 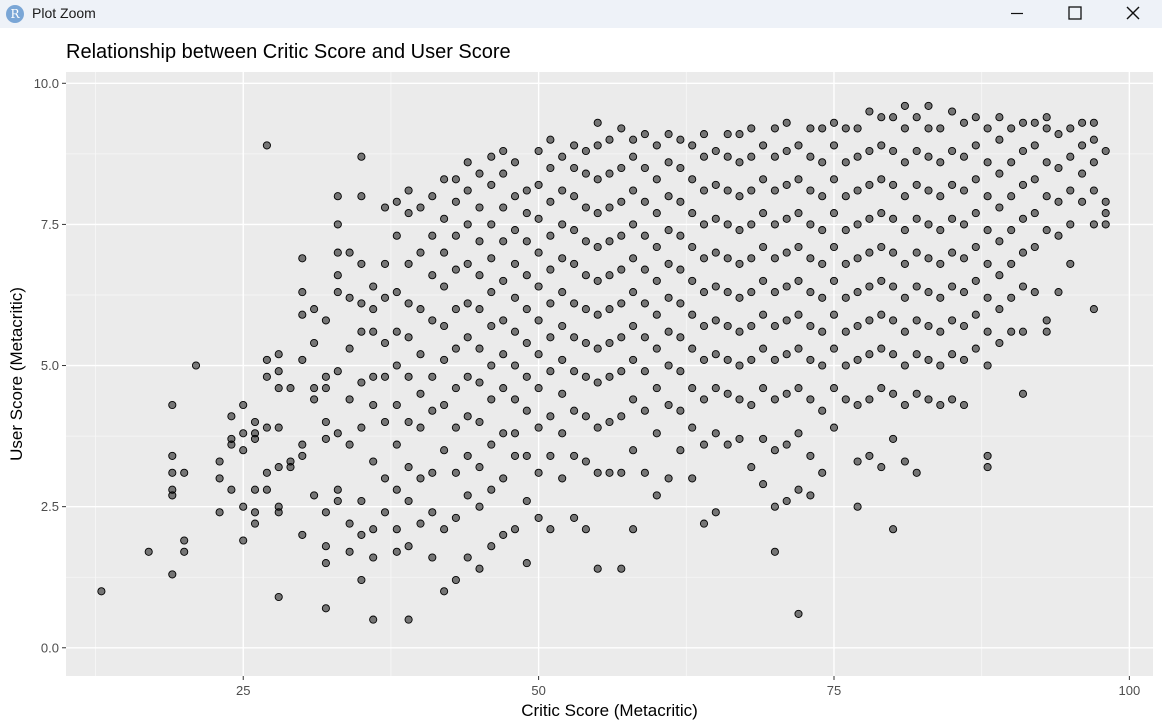 What do you see at coordinates (1017, 14) in the screenshot?
I see `minimize-button` at bounding box center [1017, 14].